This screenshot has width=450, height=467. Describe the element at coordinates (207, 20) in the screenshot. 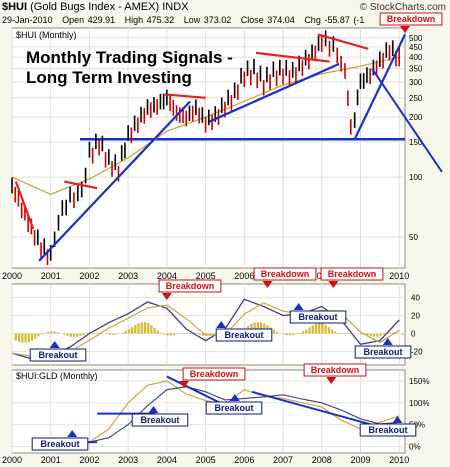

I see `low-label: Low 373.02` at that location.